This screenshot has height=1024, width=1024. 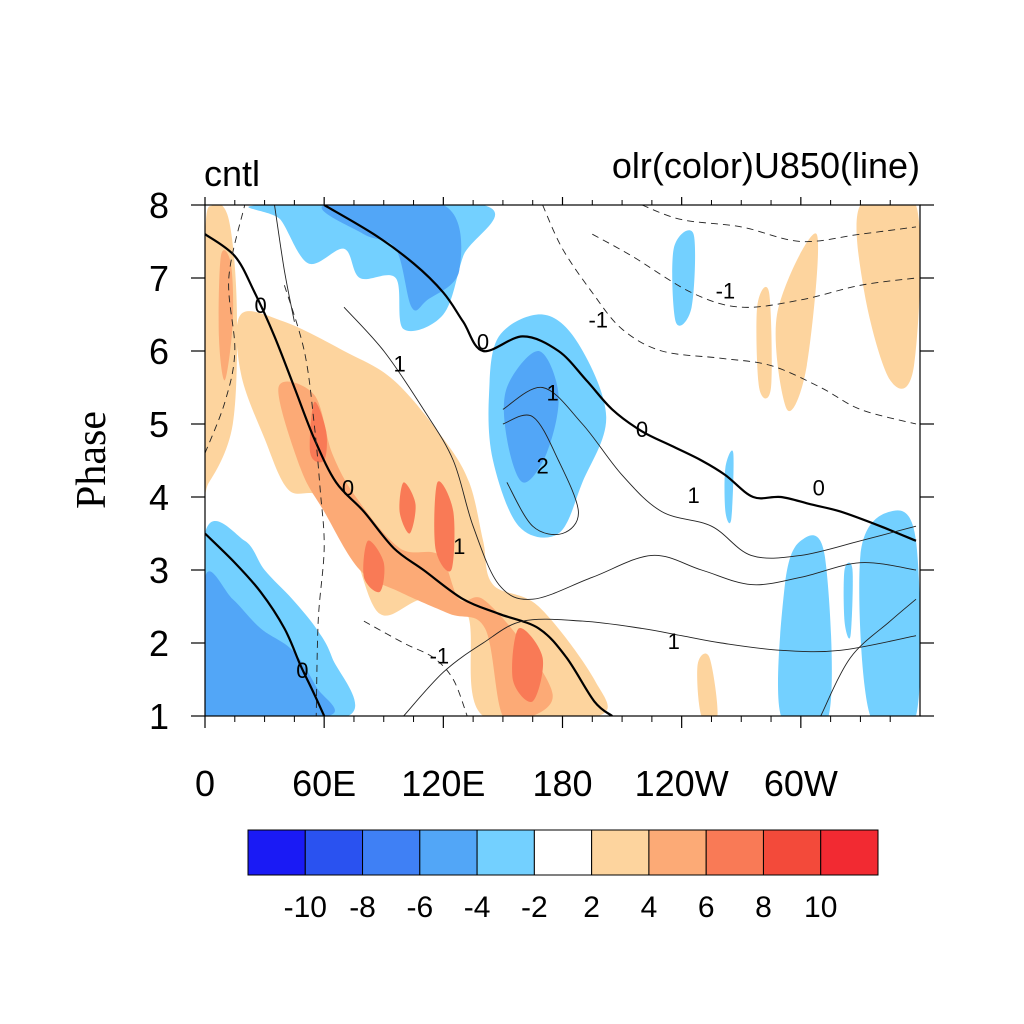 I want to click on contour-label-2-0: 0, so click(x=483, y=342).